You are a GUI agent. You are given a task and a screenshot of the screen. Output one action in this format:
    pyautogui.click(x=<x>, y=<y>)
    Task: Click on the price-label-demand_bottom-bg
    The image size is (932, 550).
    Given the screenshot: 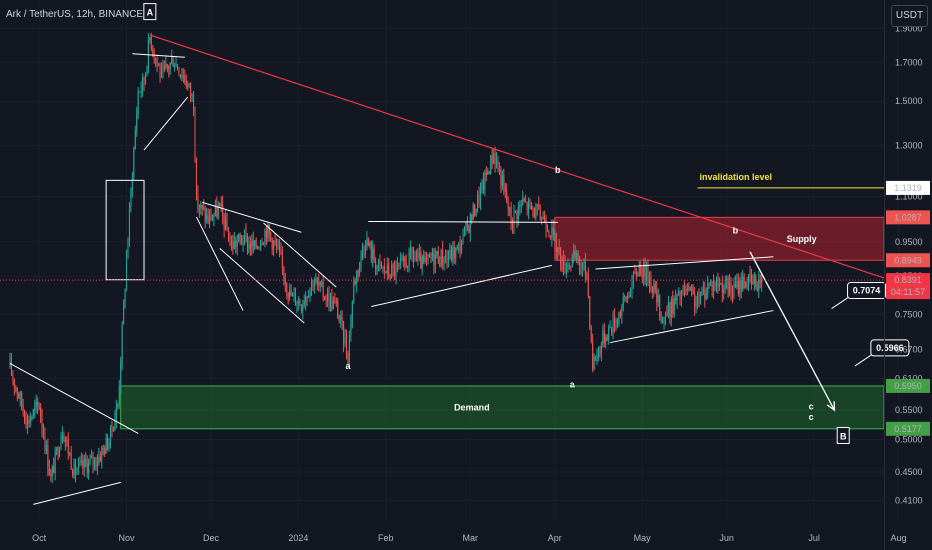 What is the action you would take?
    pyautogui.click(x=908, y=428)
    